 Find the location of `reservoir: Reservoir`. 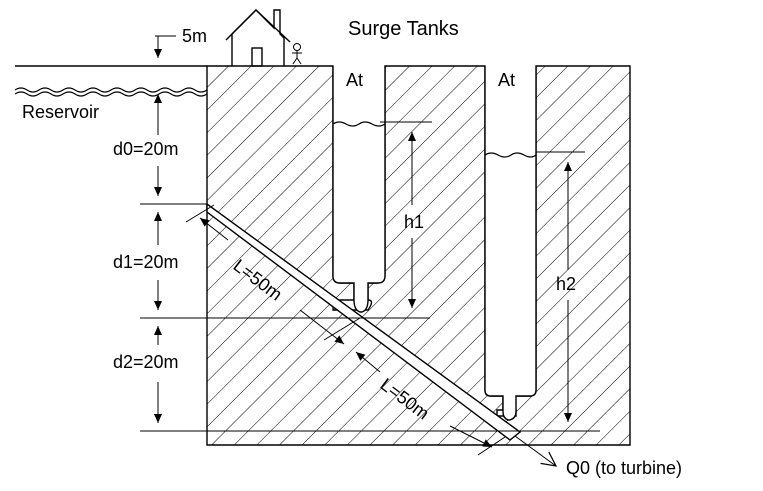

reservoir: Reservoir is located at coordinates (111, 93).